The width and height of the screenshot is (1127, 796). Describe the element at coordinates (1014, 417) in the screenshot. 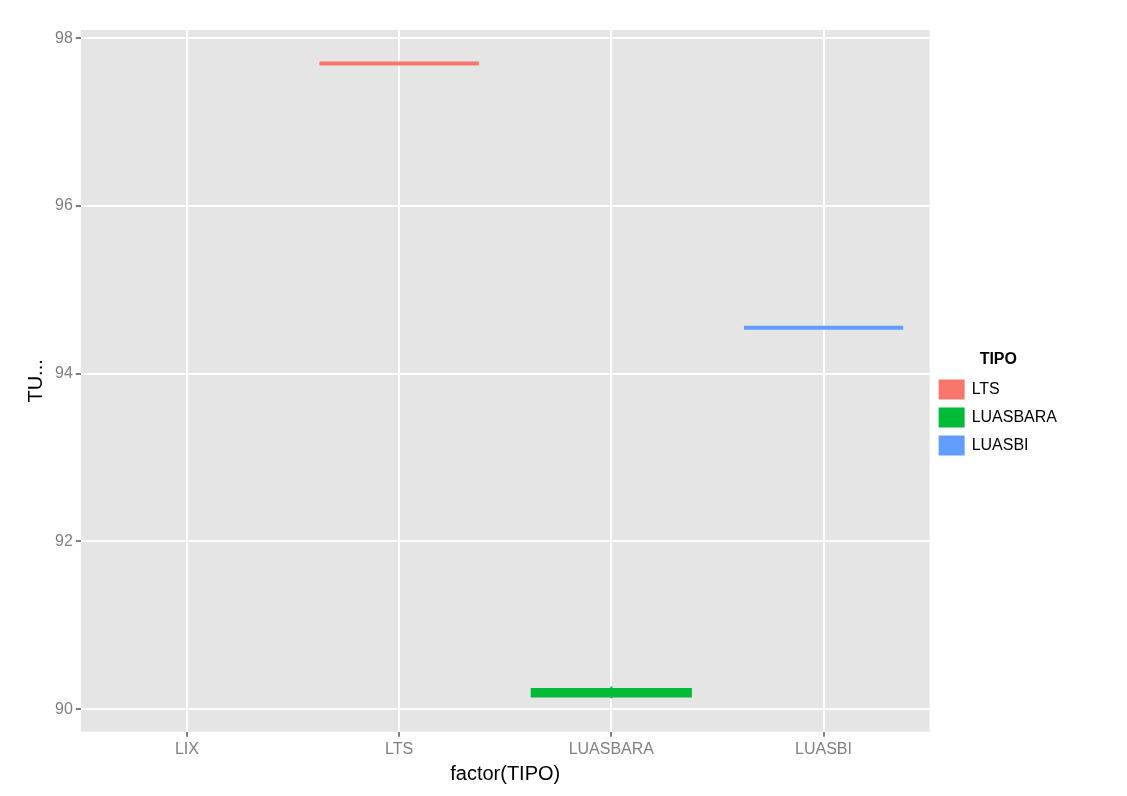

I see `legend-label: LUASBARA` at that location.